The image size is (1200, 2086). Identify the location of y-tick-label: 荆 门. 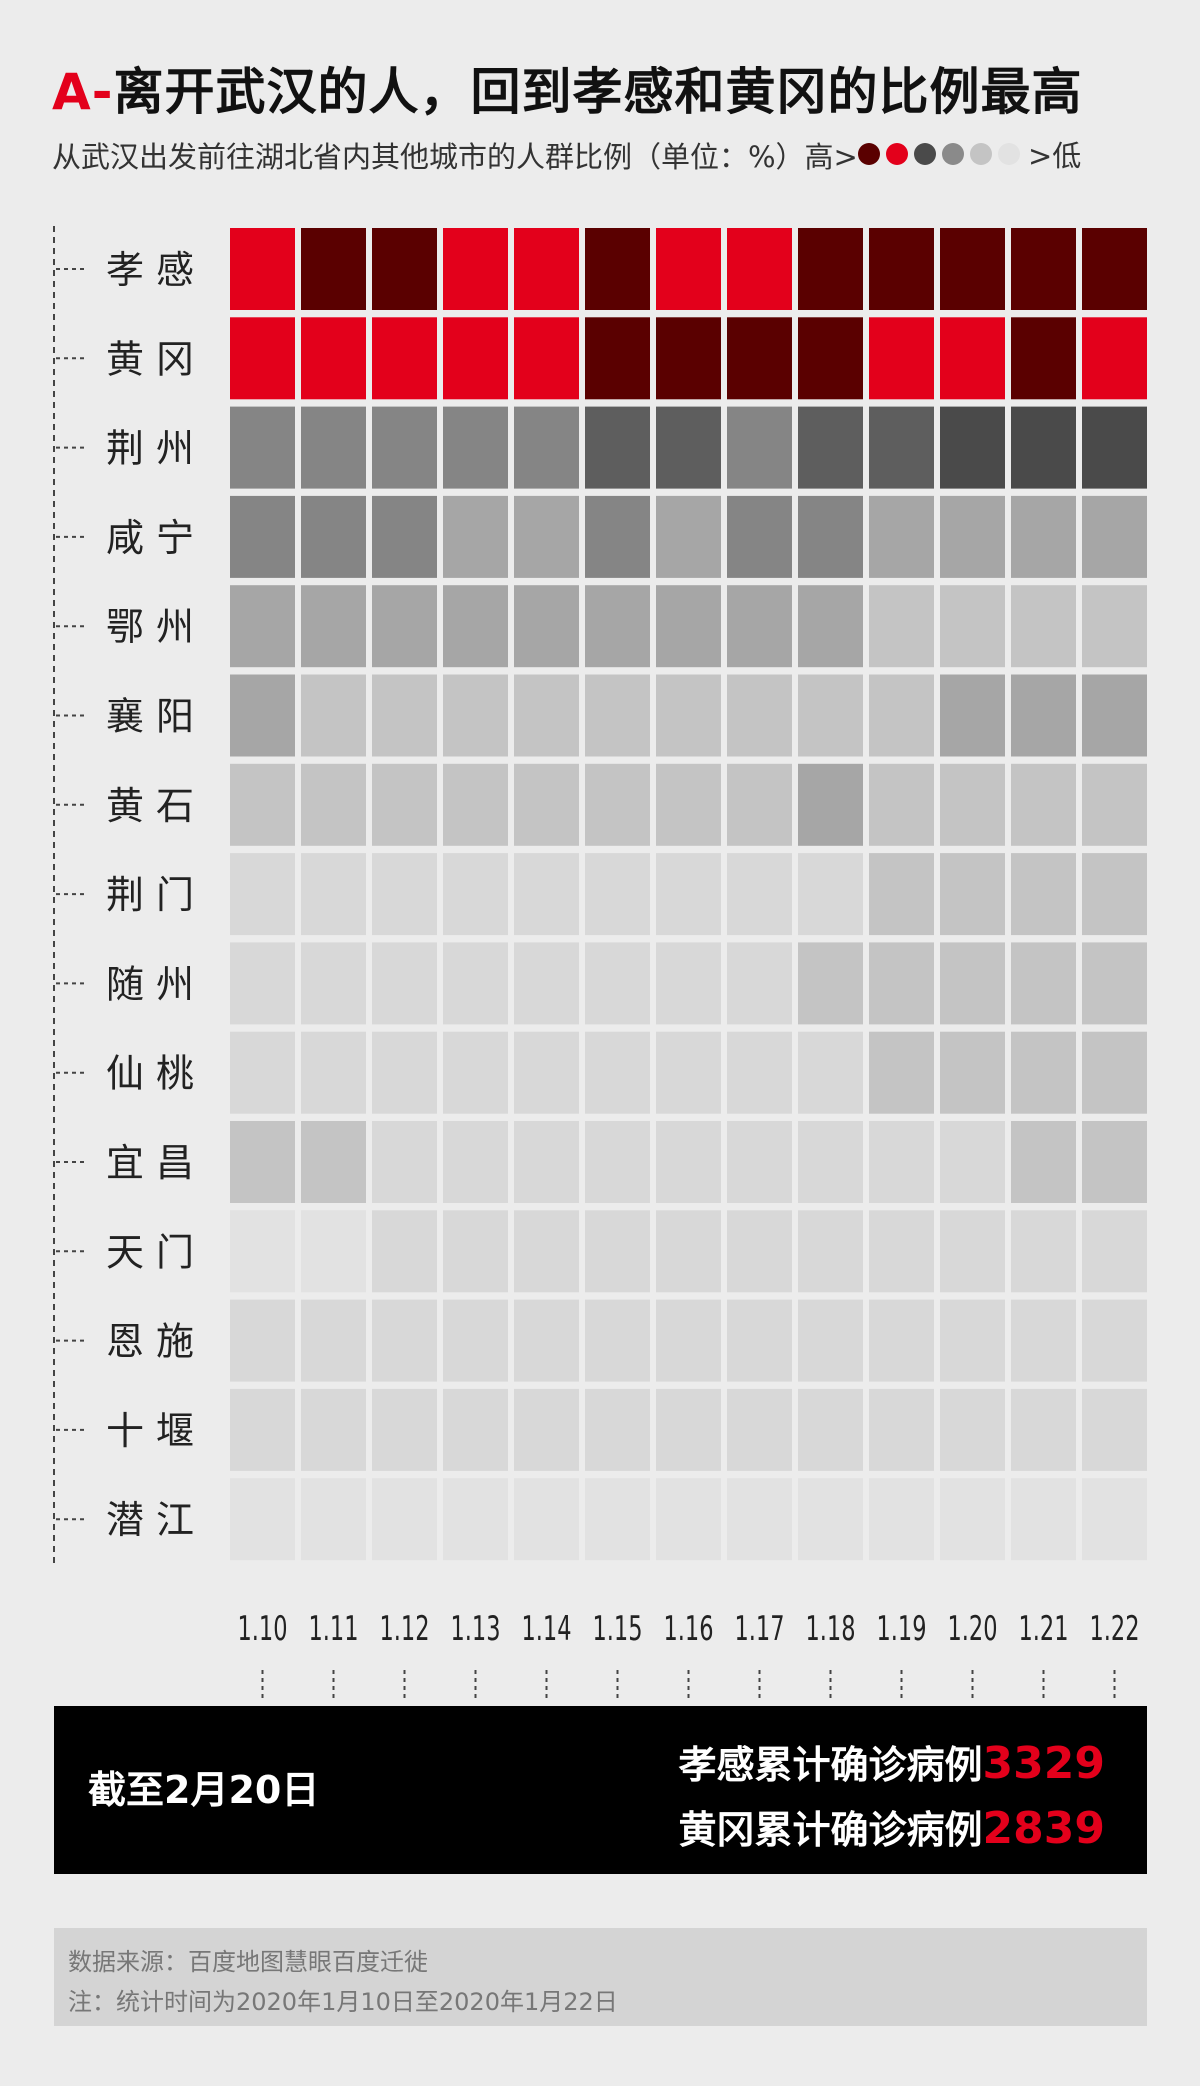
(150, 895).